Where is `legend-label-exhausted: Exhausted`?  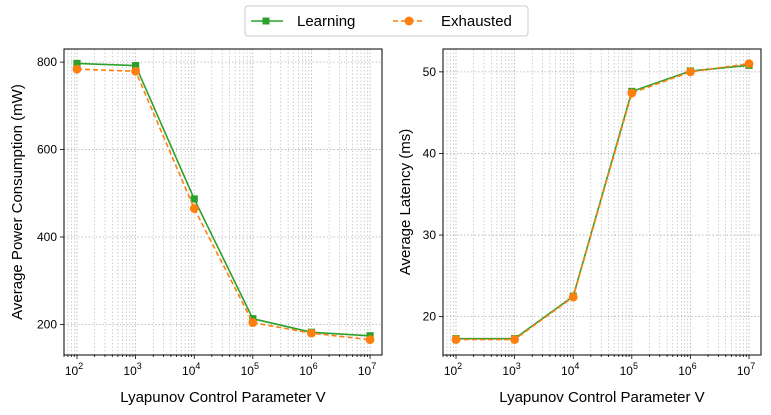
legend-label-exhausted: Exhausted is located at coordinates (476, 21).